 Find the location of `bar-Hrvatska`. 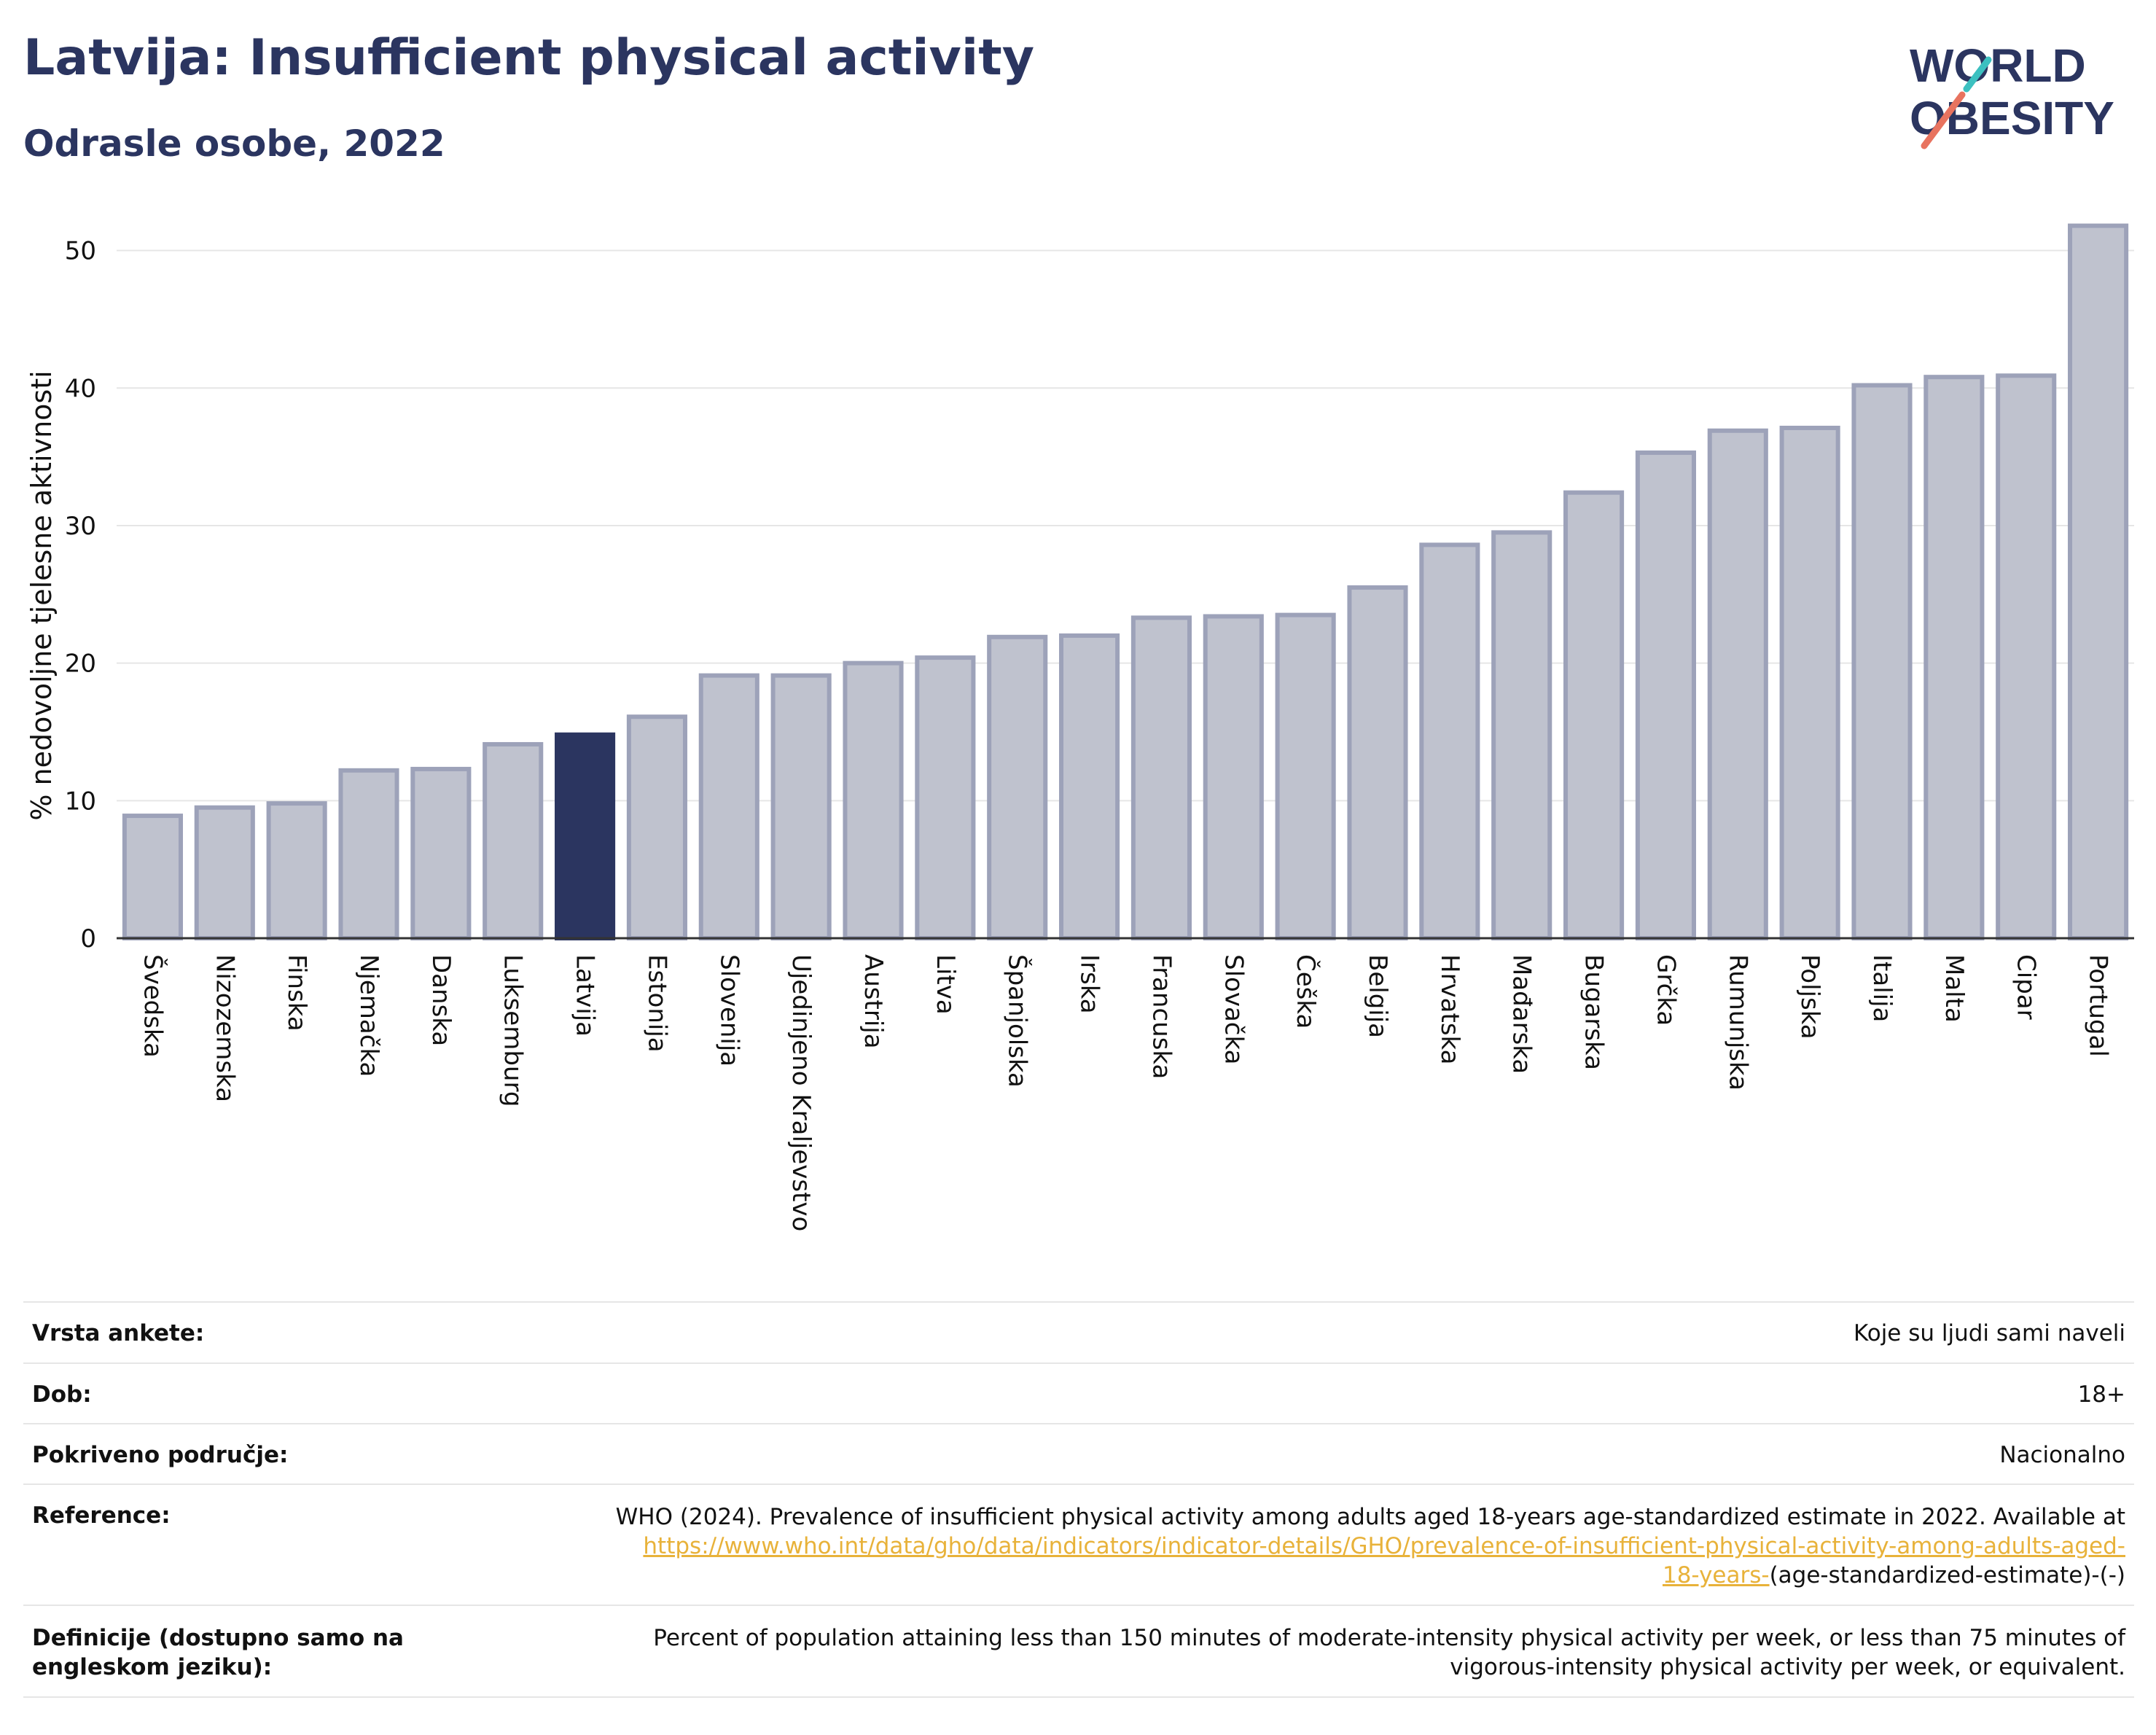

bar-Hrvatska is located at coordinates (1449, 741).